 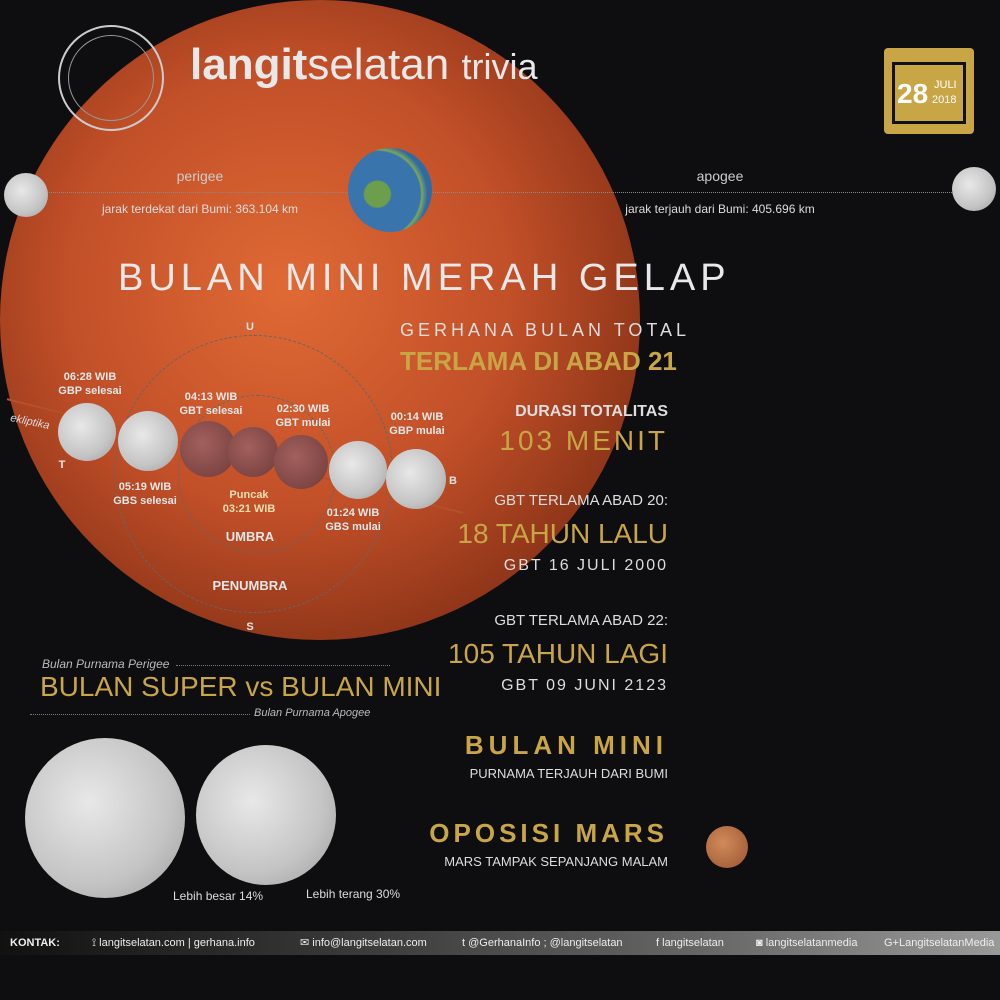 I want to click on event-gbs-end: 05:19 WIB GBS selesai, so click(x=145, y=494).